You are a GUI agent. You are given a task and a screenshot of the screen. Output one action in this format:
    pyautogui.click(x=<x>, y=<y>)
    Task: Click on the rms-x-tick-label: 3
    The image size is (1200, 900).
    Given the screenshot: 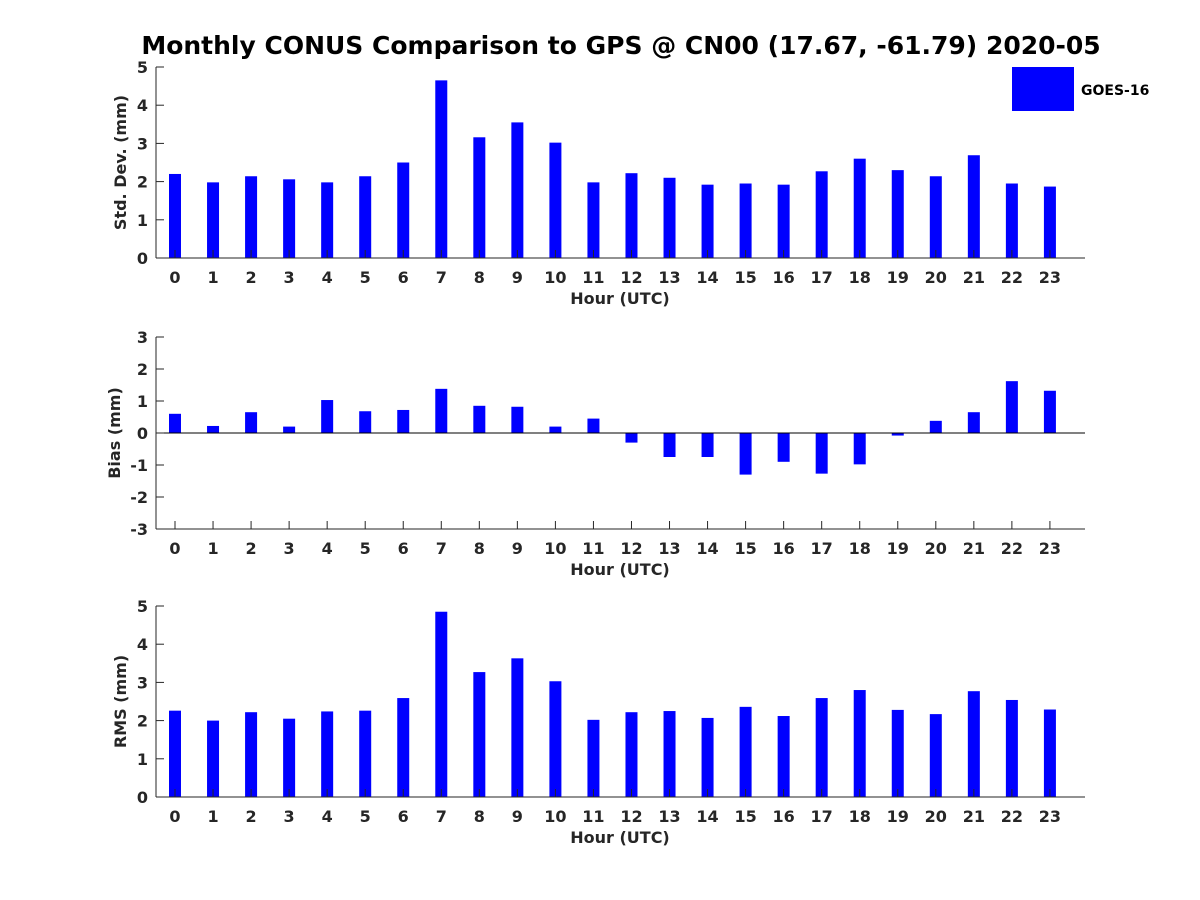 What is the action you would take?
    pyautogui.click(x=289, y=816)
    